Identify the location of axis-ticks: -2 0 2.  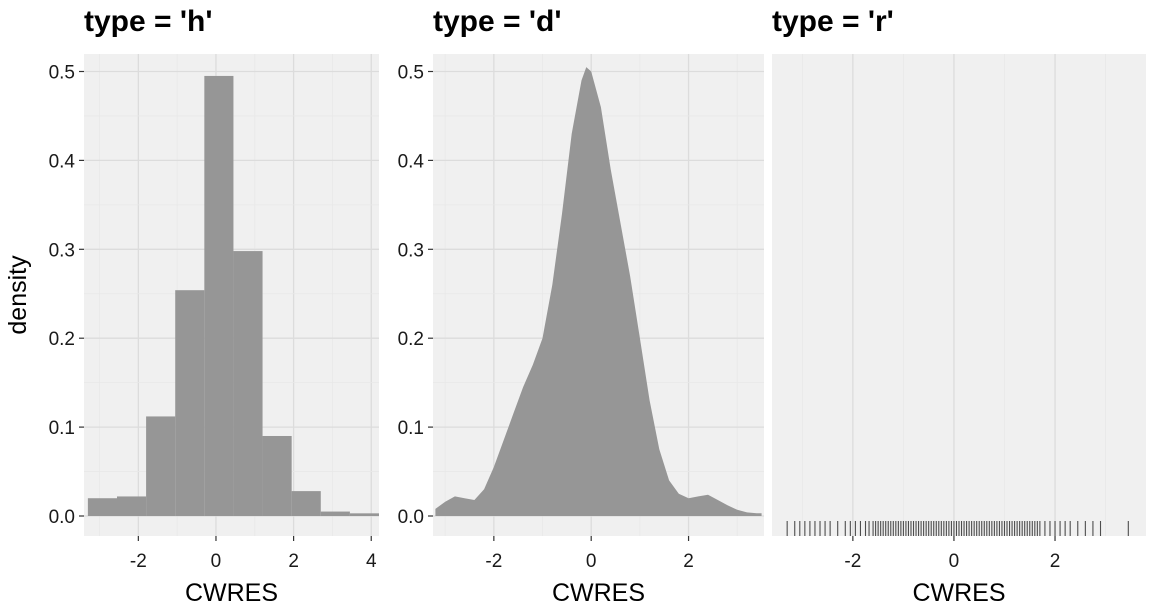
(952, 554).